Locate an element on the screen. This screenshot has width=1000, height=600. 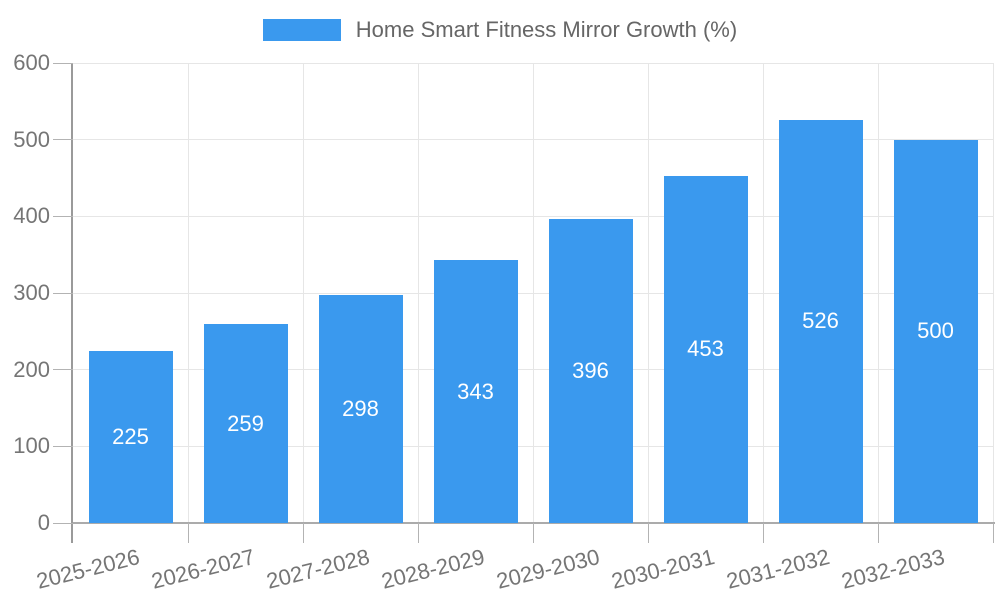
x-axis-tick-label: 2027-2028 is located at coordinates (317, 569).